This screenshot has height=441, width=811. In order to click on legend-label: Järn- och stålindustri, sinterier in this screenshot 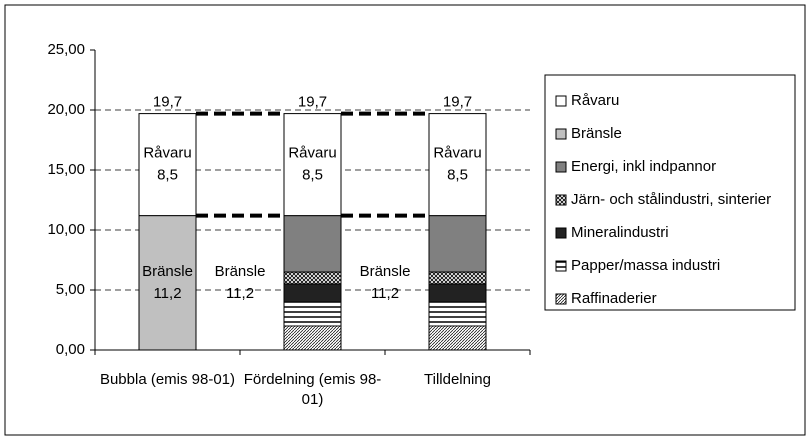, I will do `click(671, 199)`.